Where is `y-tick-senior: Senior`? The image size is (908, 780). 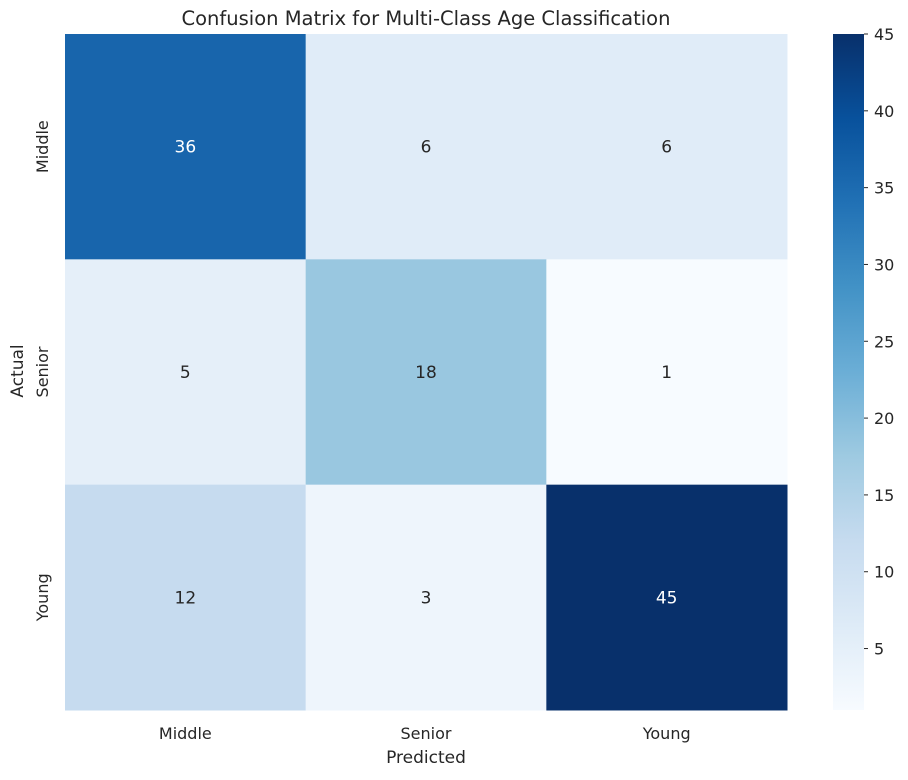 y-tick-senior: Senior is located at coordinates (42, 371).